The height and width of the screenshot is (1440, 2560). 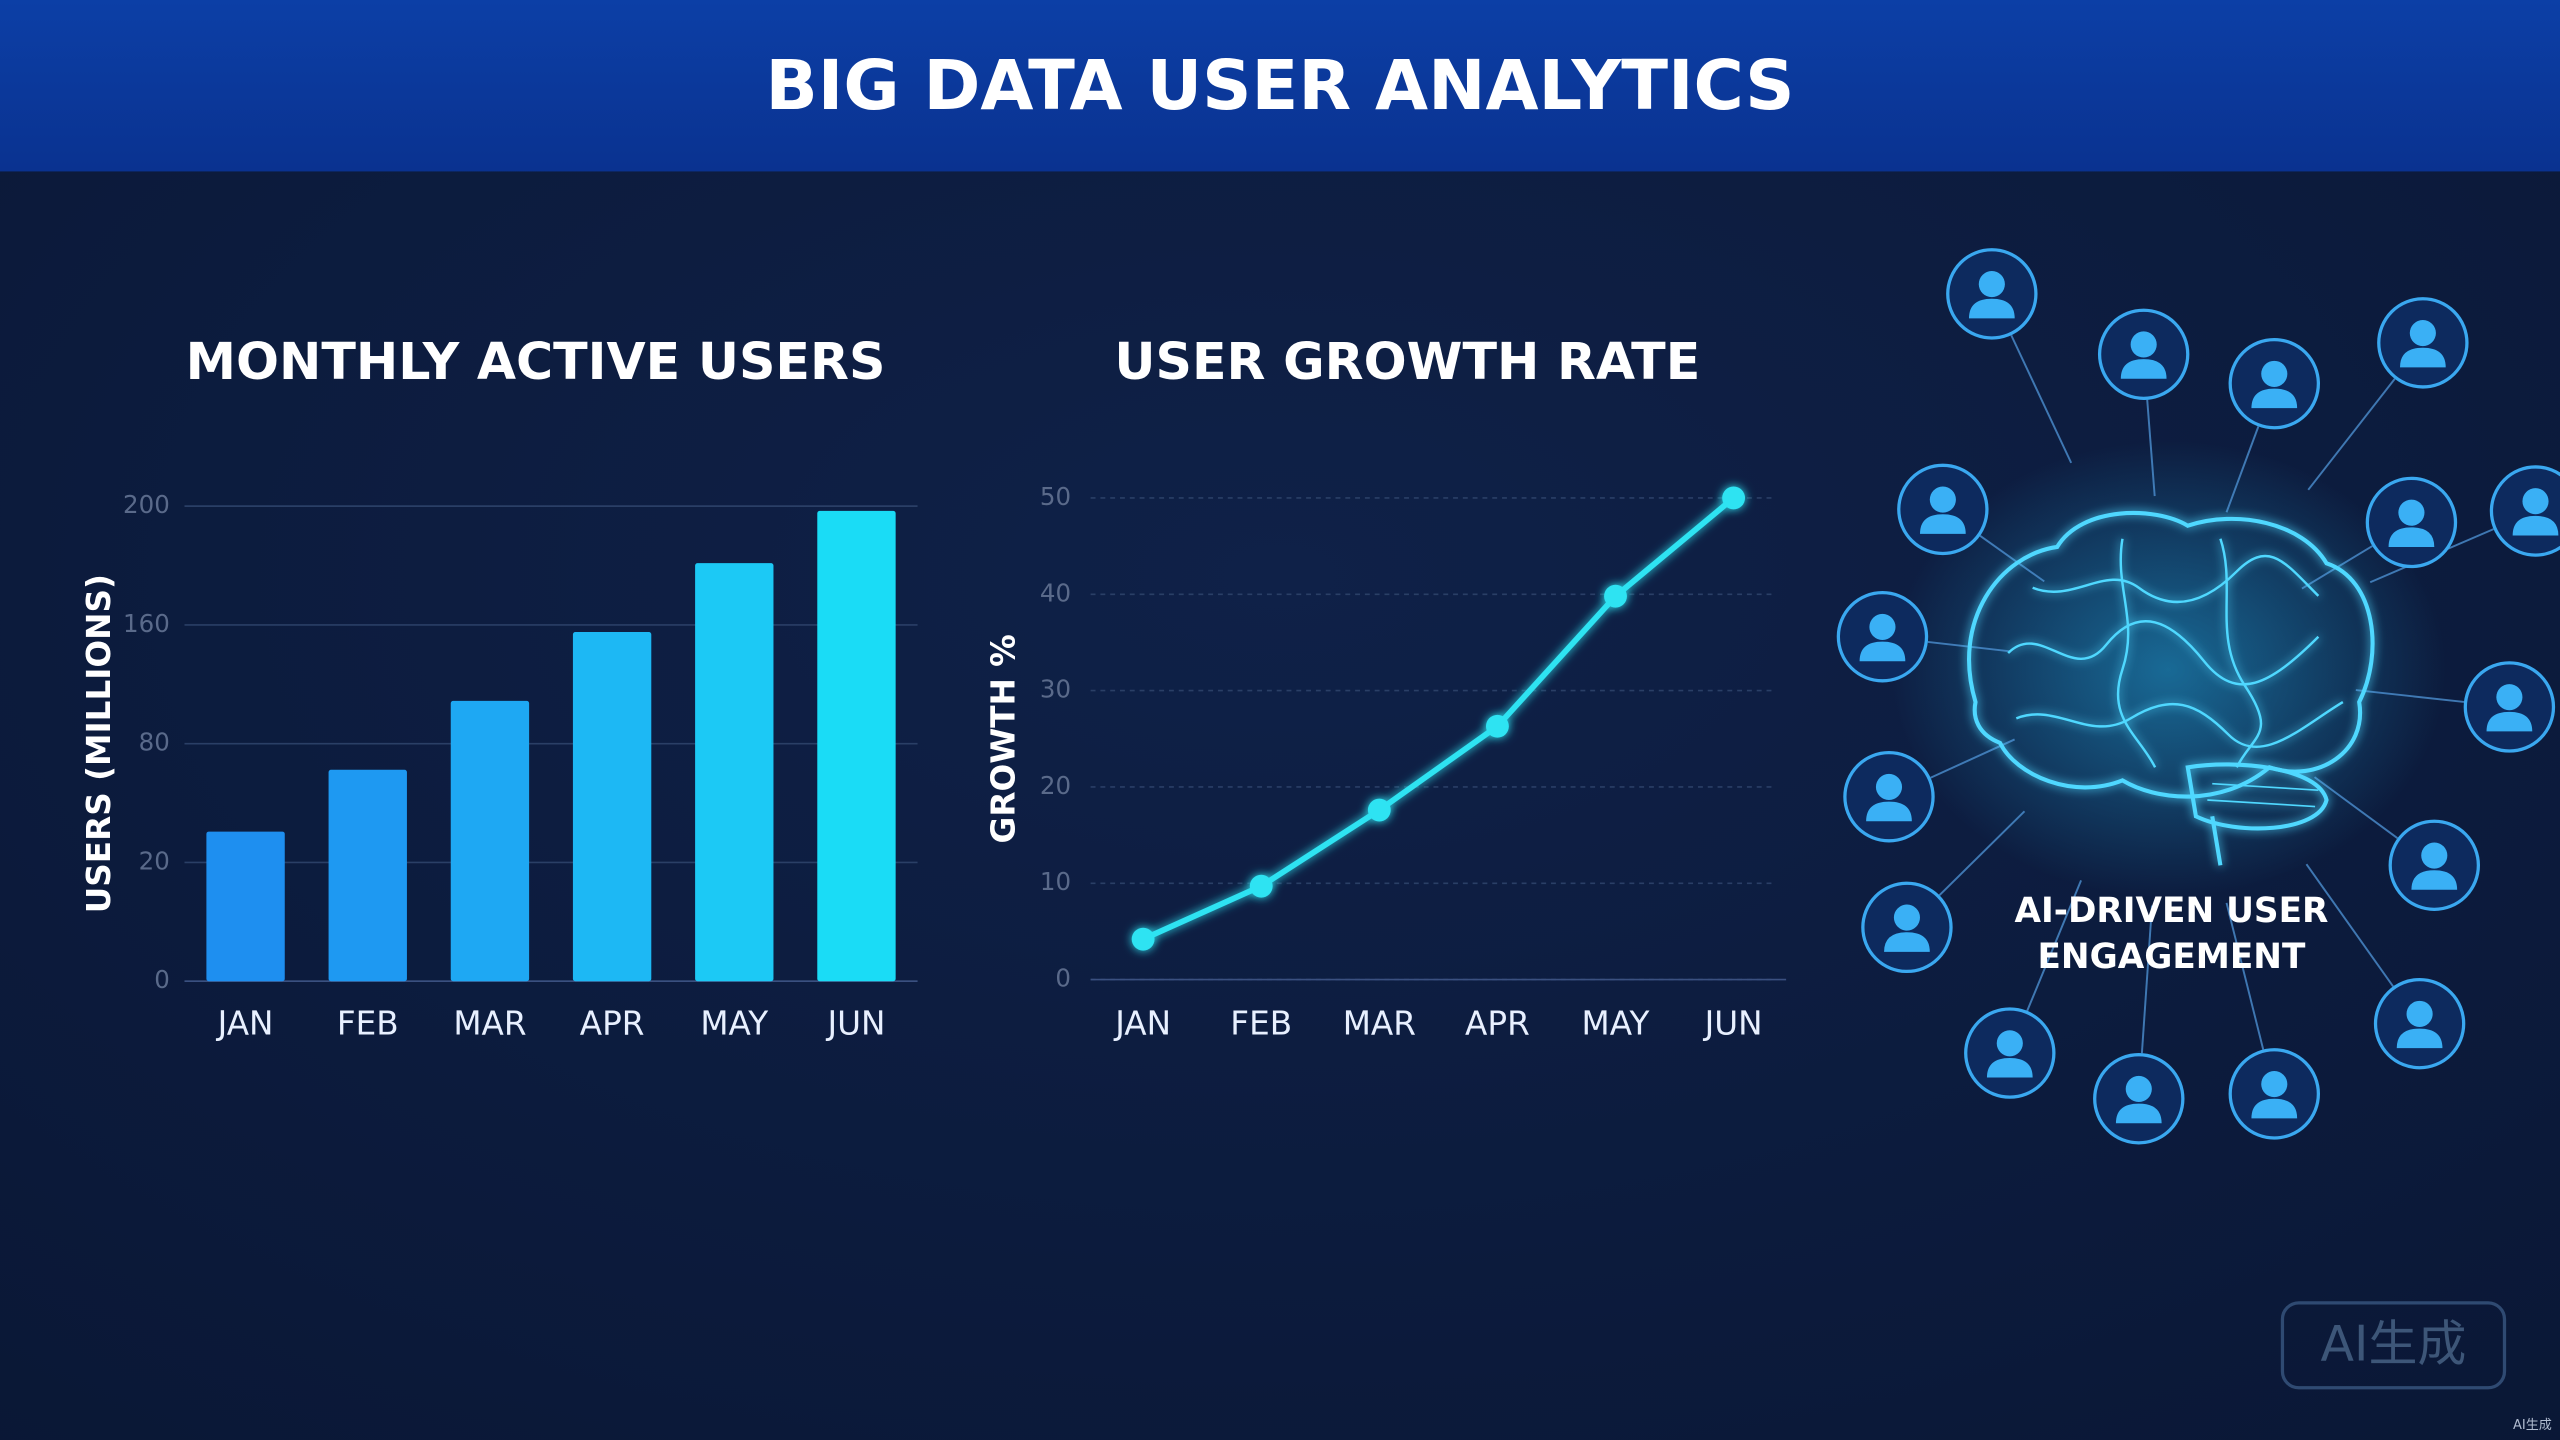 I want to click on y-tick-label: 30, so click(x=1055, y=689).